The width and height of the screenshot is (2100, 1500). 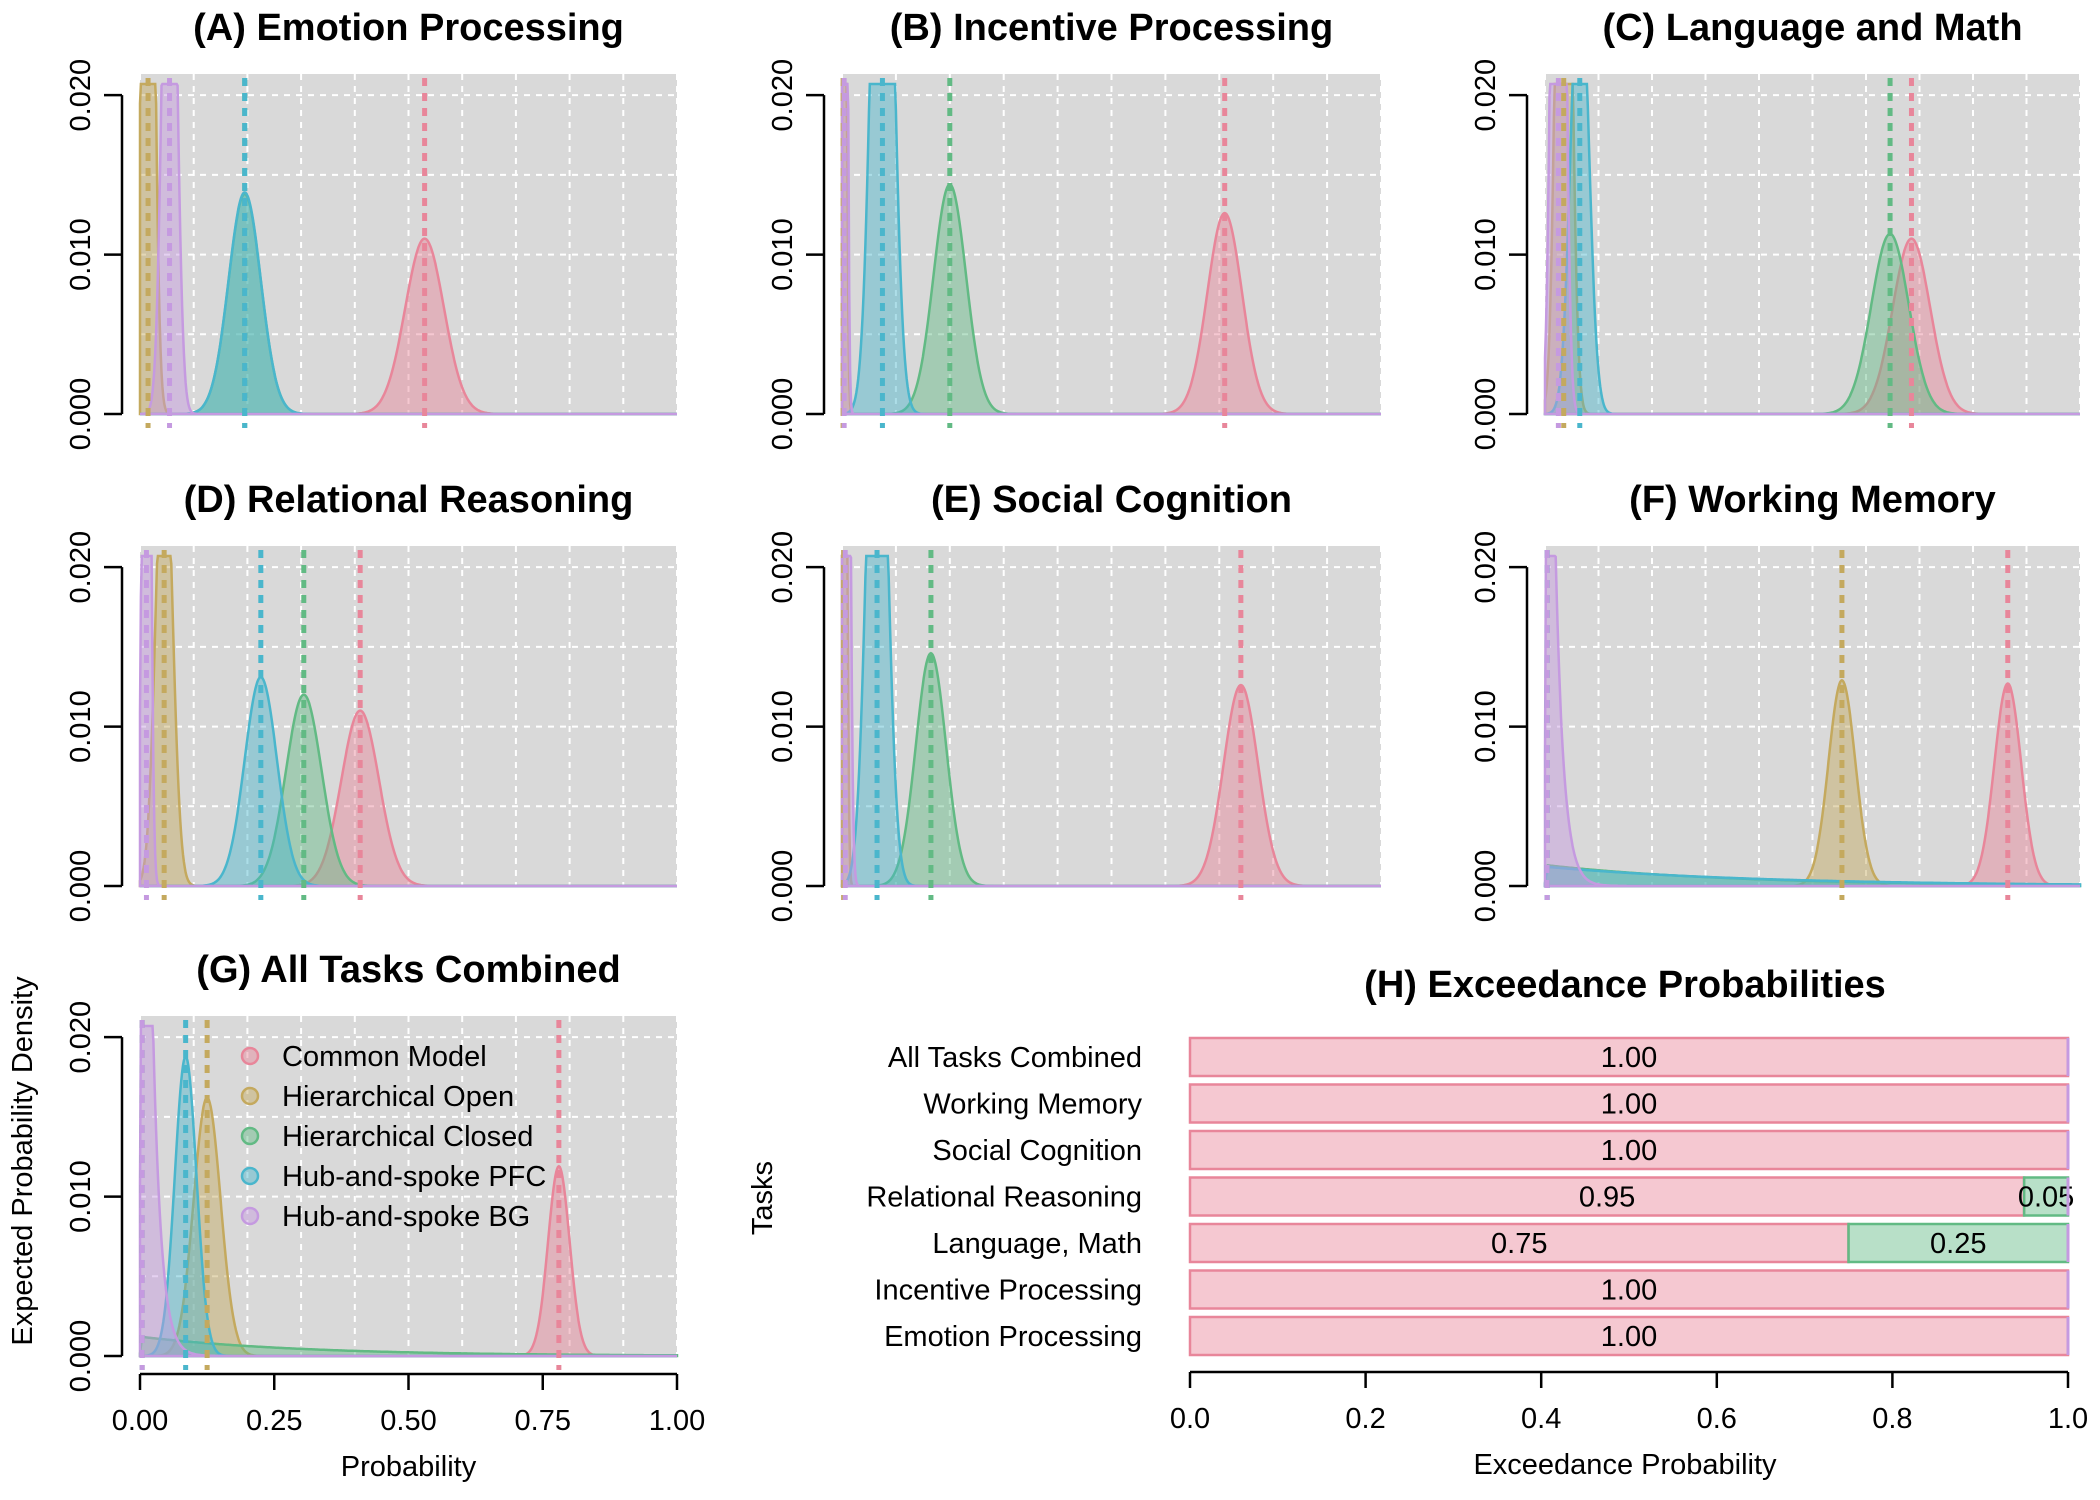 I want to click on panel-d-relational-reasoning: (D) Relational Reasoning 0.000 0.010 0.020, so click(x=371, y=701).